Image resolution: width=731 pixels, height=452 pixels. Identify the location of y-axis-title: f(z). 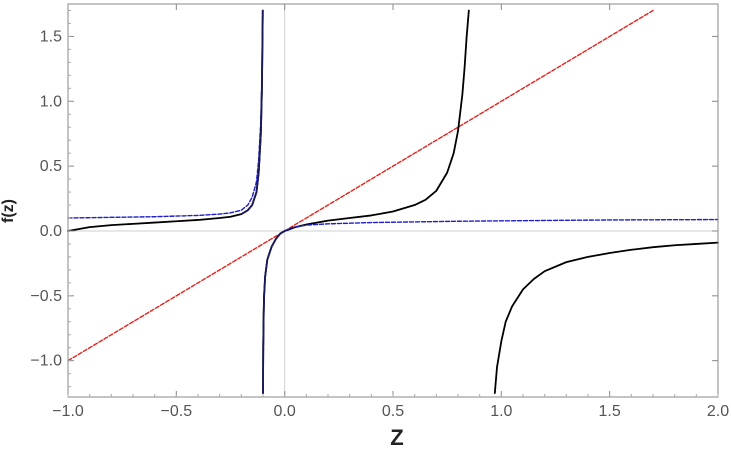
(8, 211).